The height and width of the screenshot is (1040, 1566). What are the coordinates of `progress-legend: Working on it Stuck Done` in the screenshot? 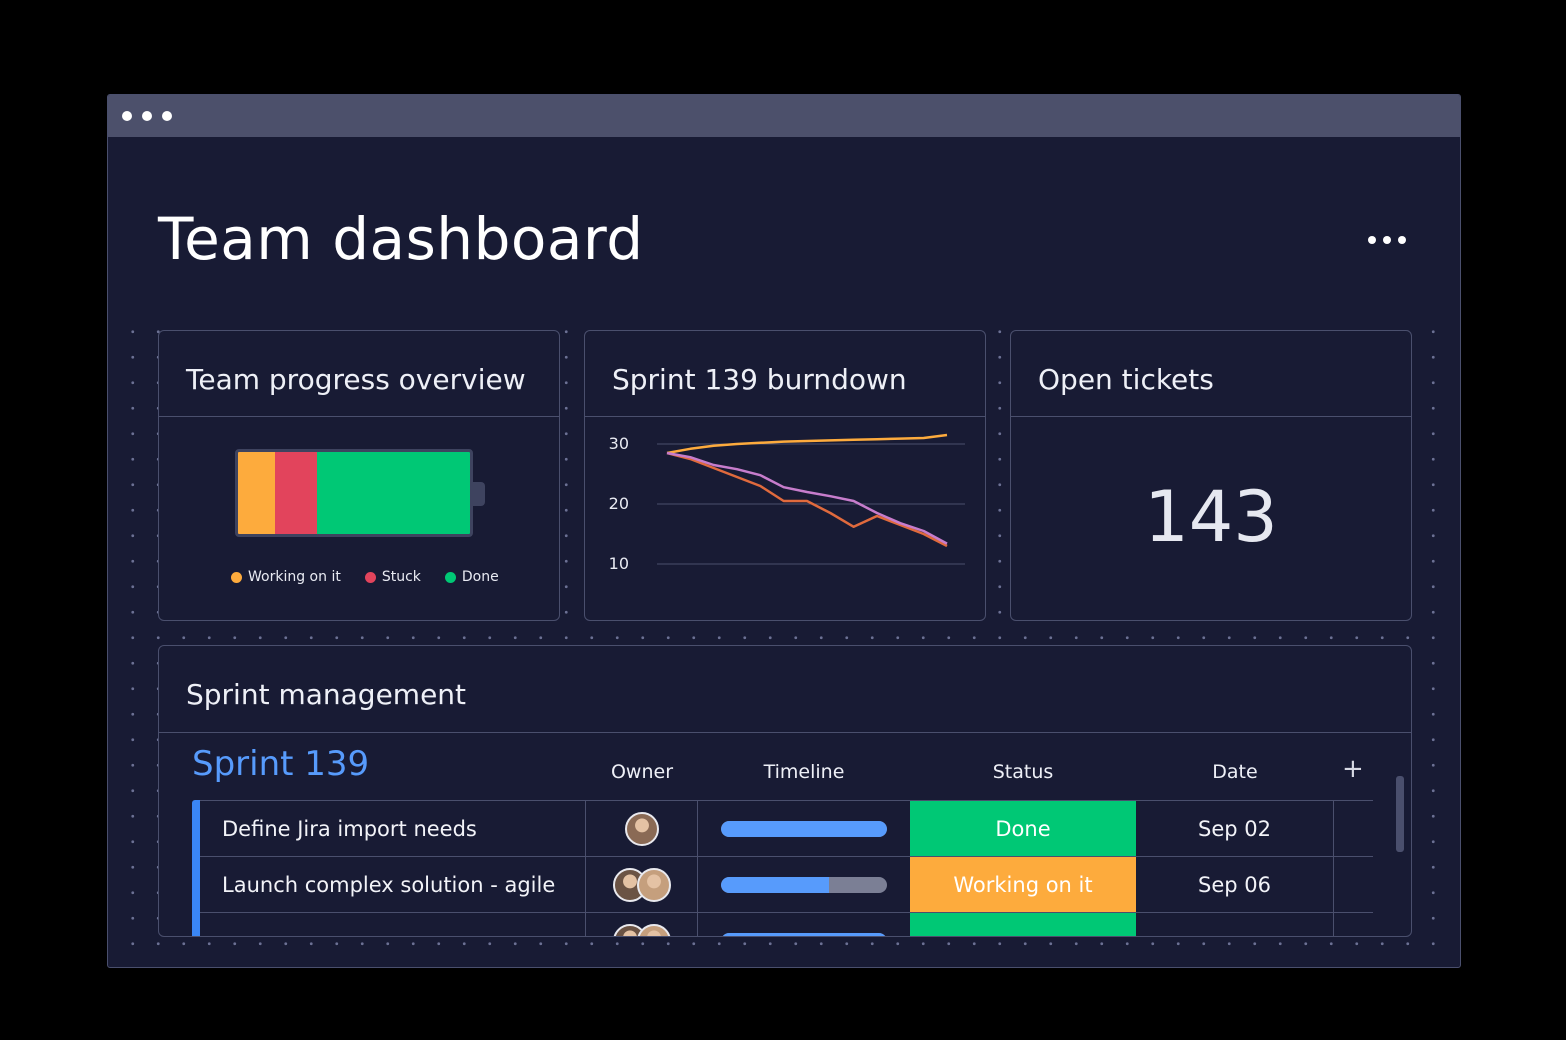 It's located at (365, 577).